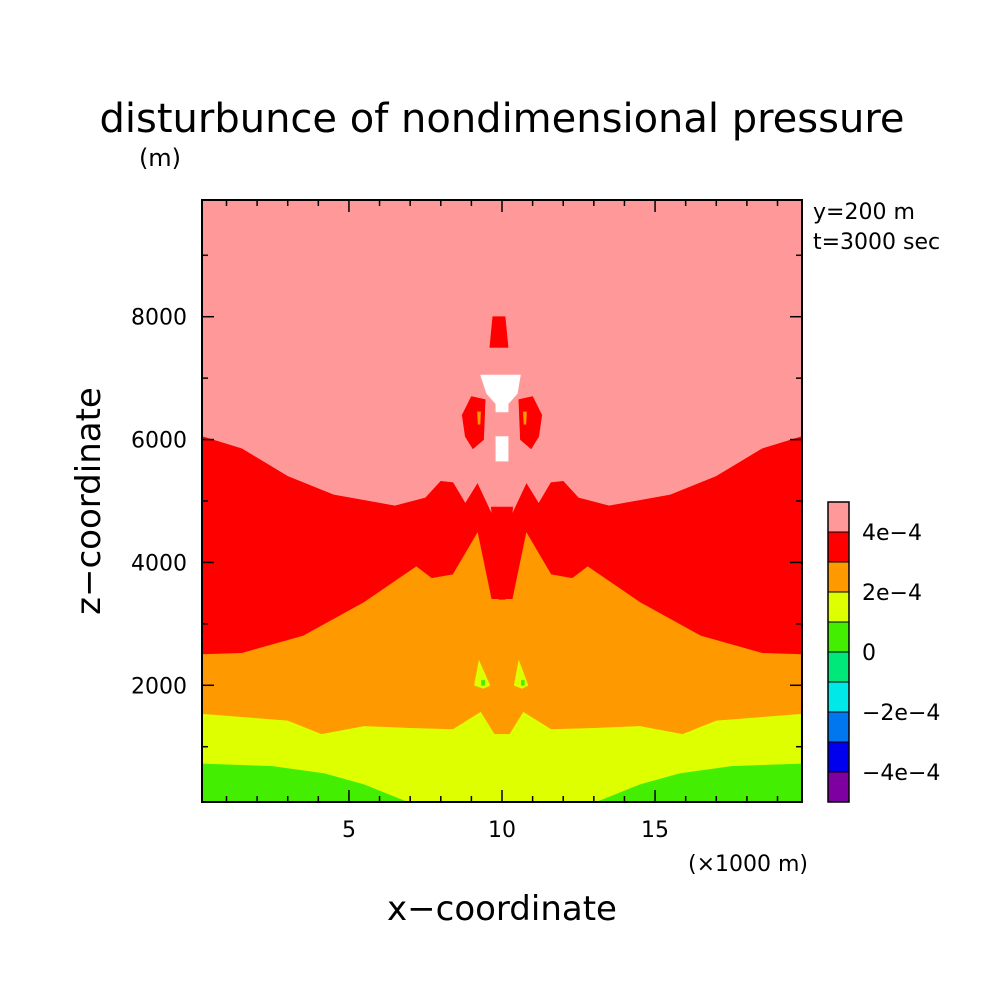 This screenshot has height=1004, width=1004. Describe the element at coordinates (655, 830) in the screenshot. I see `x-tick-label: 15` at that location.